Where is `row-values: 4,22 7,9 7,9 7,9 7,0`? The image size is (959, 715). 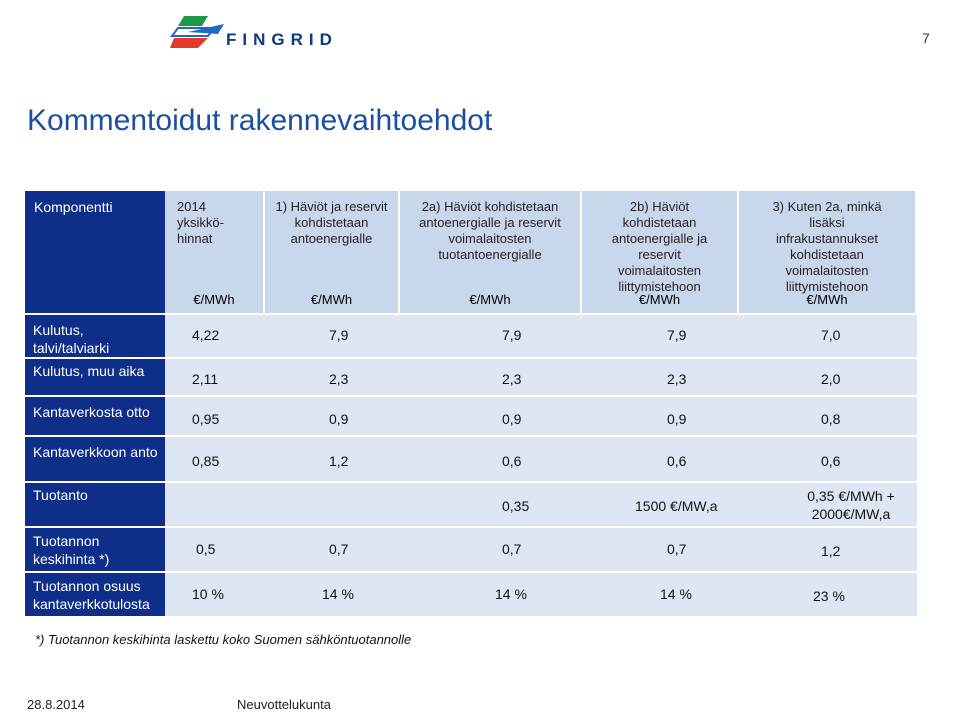
row-values: 4,22 7,9 7,9 7,9 7,0 is located at coordinates (541, 335).